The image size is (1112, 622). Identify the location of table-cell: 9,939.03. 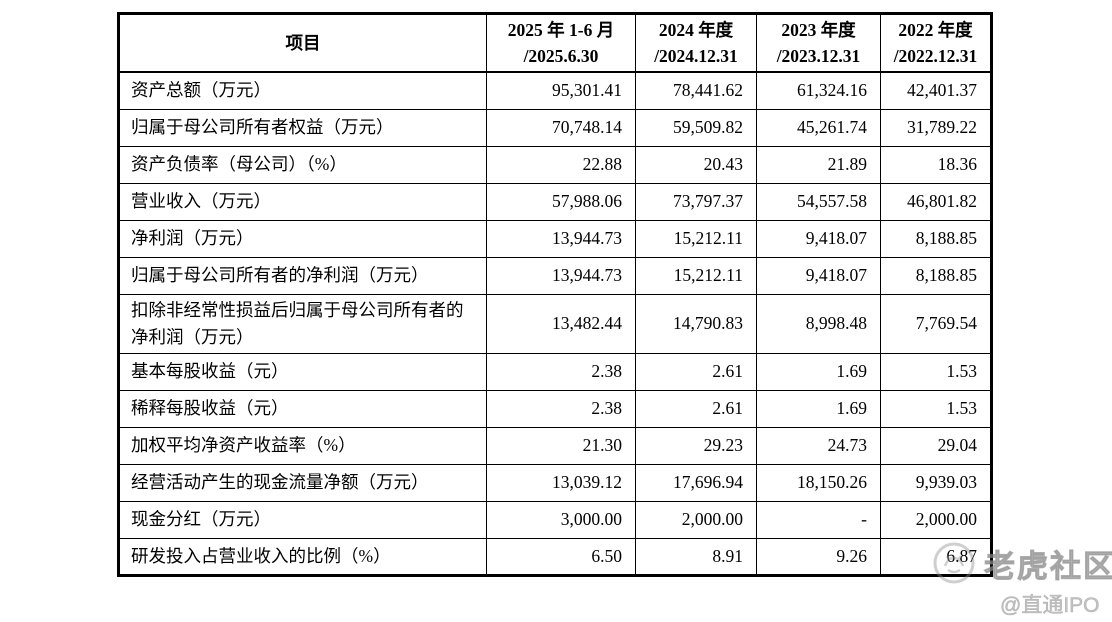
(936, 482).